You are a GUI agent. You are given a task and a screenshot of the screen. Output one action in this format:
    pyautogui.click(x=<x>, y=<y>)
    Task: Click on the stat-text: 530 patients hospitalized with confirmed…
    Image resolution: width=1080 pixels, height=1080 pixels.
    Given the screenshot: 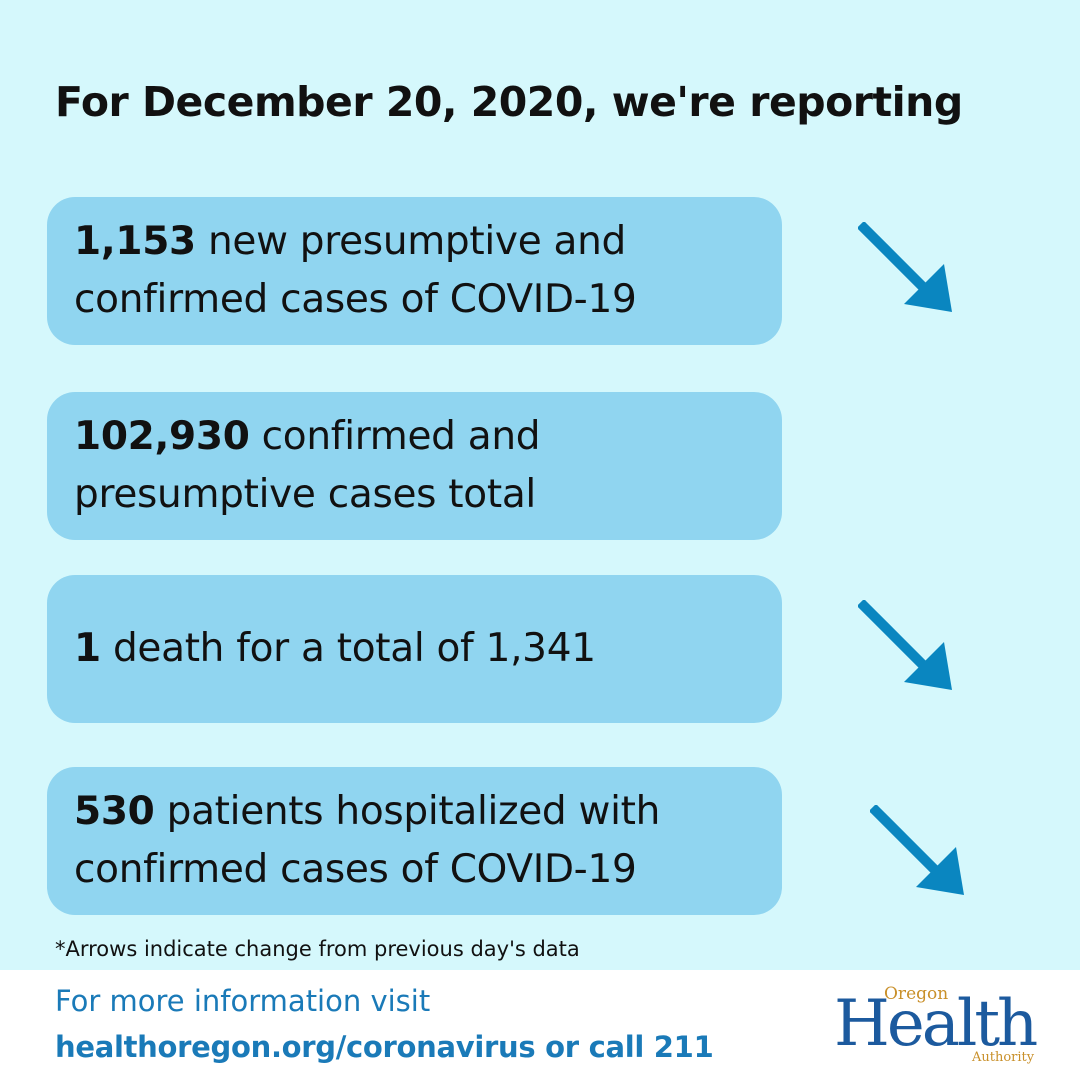 What is the action you would take?
    pyautogui.click(x=394, y=841)
    